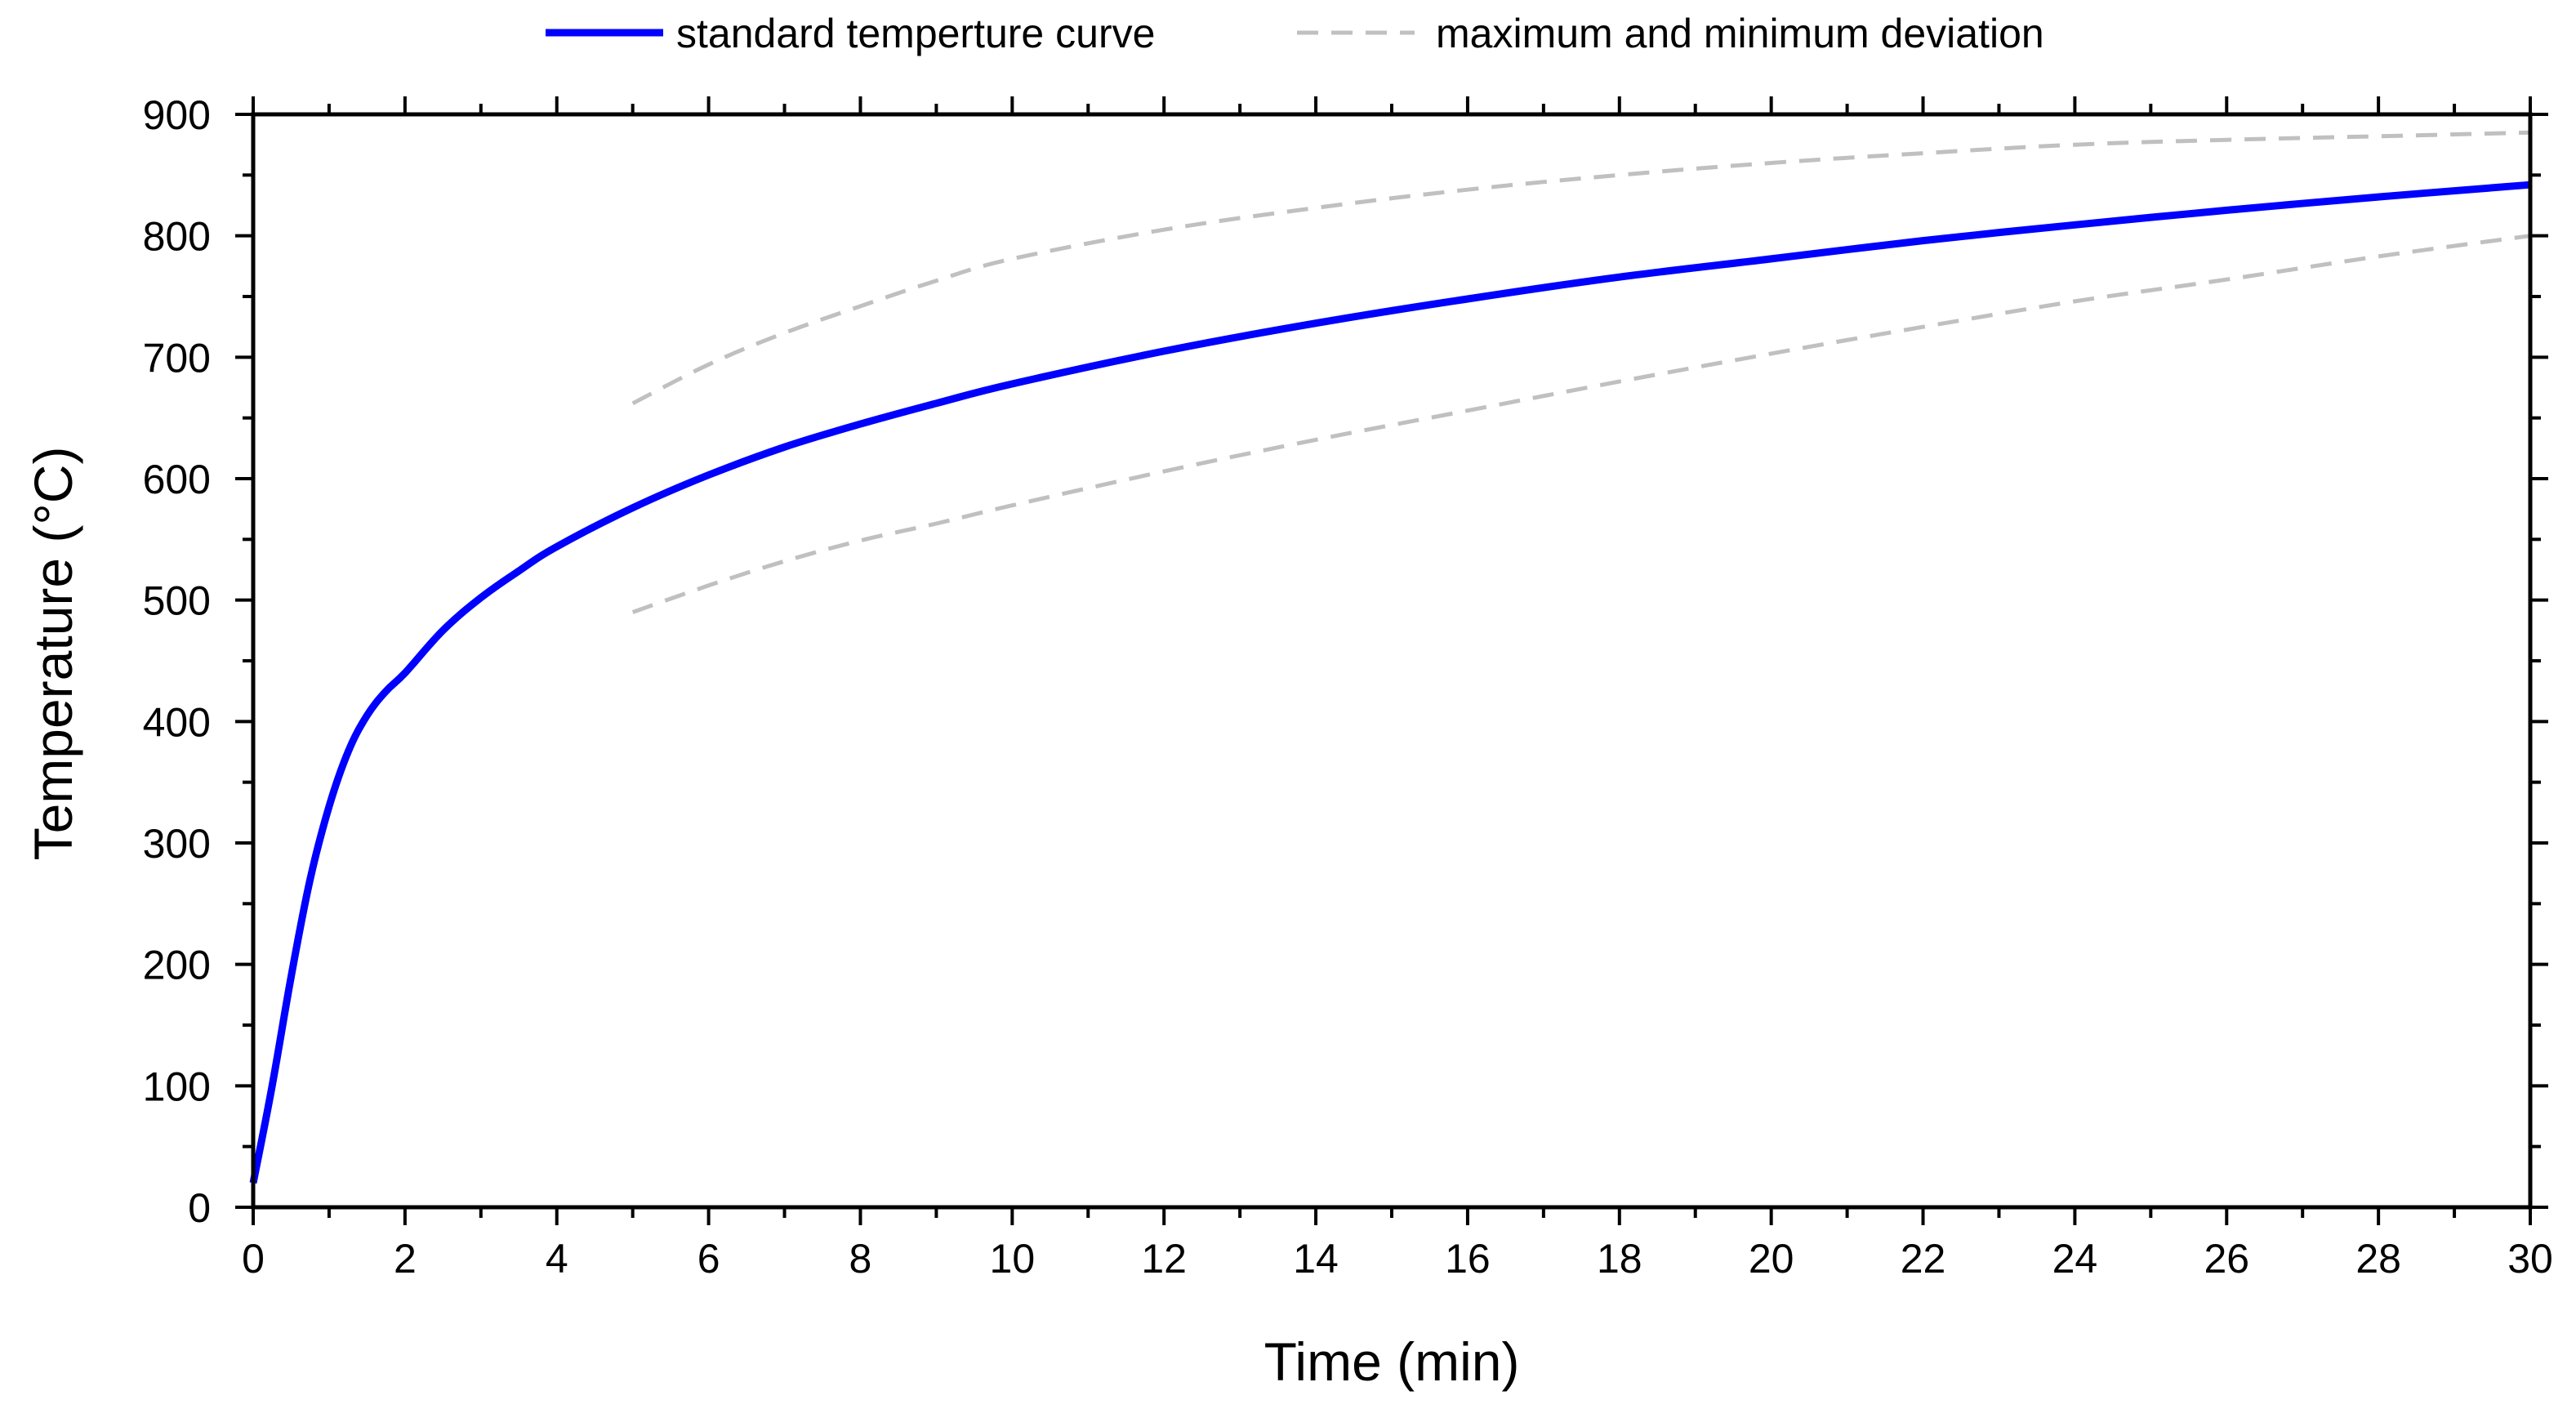 This screenshot has height=1409, width=2576. Describe the element at coordinates (1923, 1259) in the screenshot. I see `x-tick-label: 22` at that location.